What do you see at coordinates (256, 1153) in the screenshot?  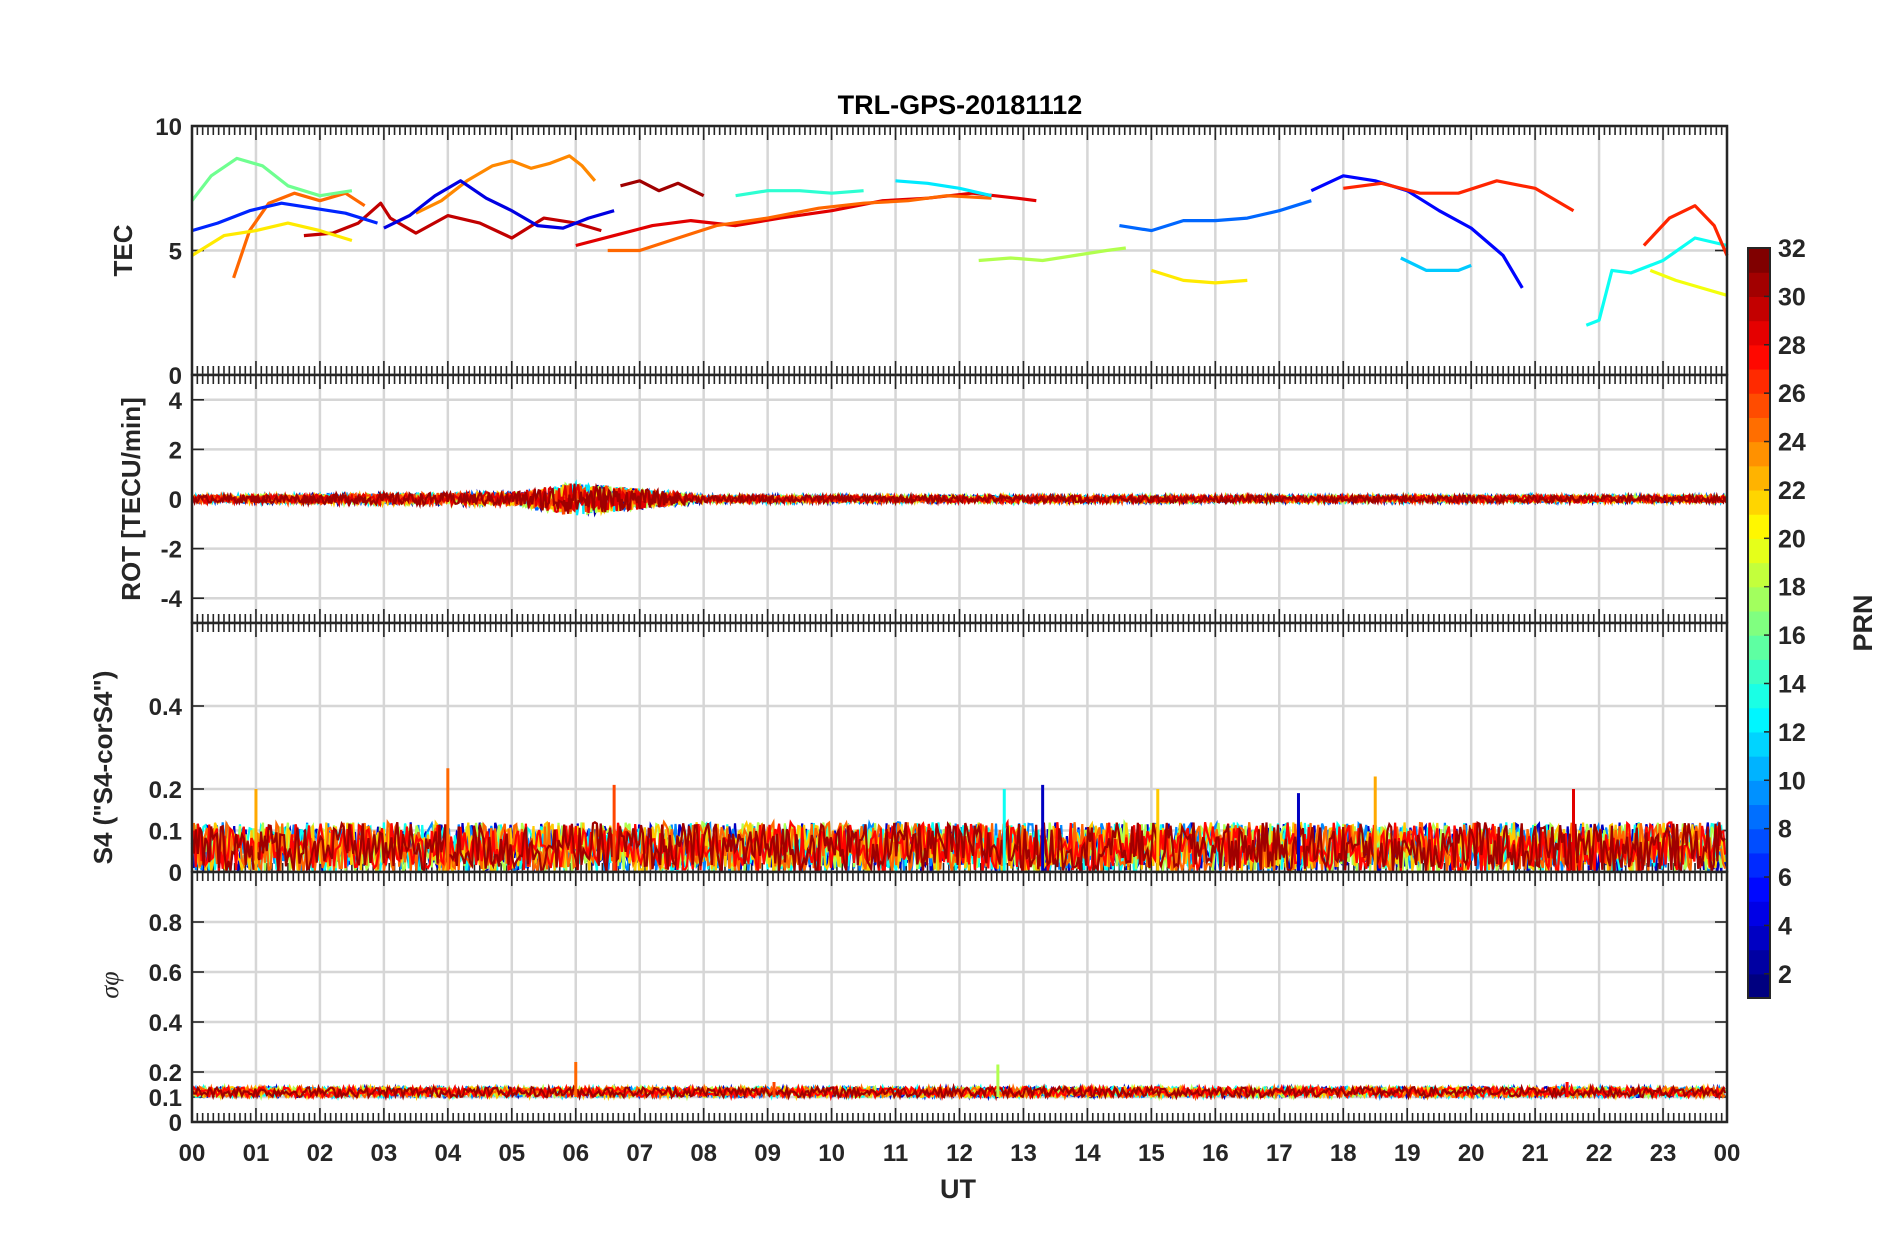 I see `x-tick-label: 01` at bounding box center [256, 1153].